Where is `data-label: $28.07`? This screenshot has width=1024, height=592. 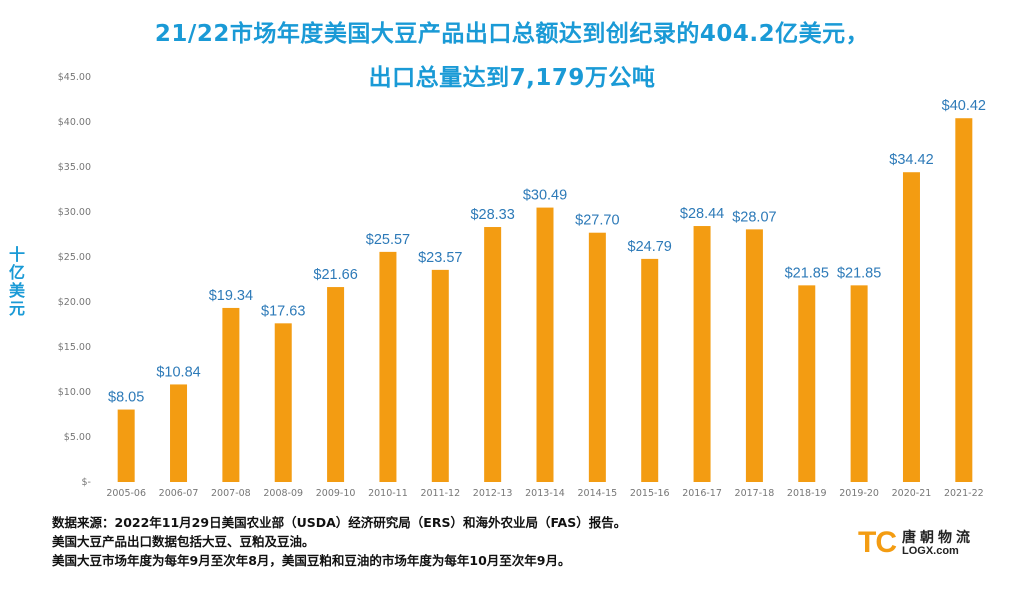
data-label: $28.07 is located at coordinates (754, 217).